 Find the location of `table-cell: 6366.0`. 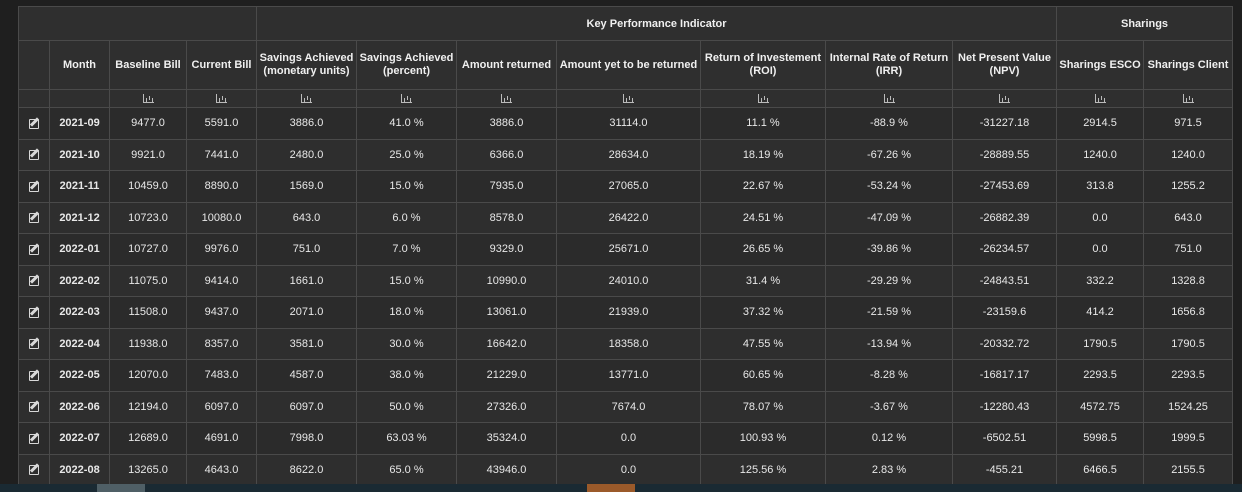

table-cell: 6366.0 is located at coordinates (506, 154).